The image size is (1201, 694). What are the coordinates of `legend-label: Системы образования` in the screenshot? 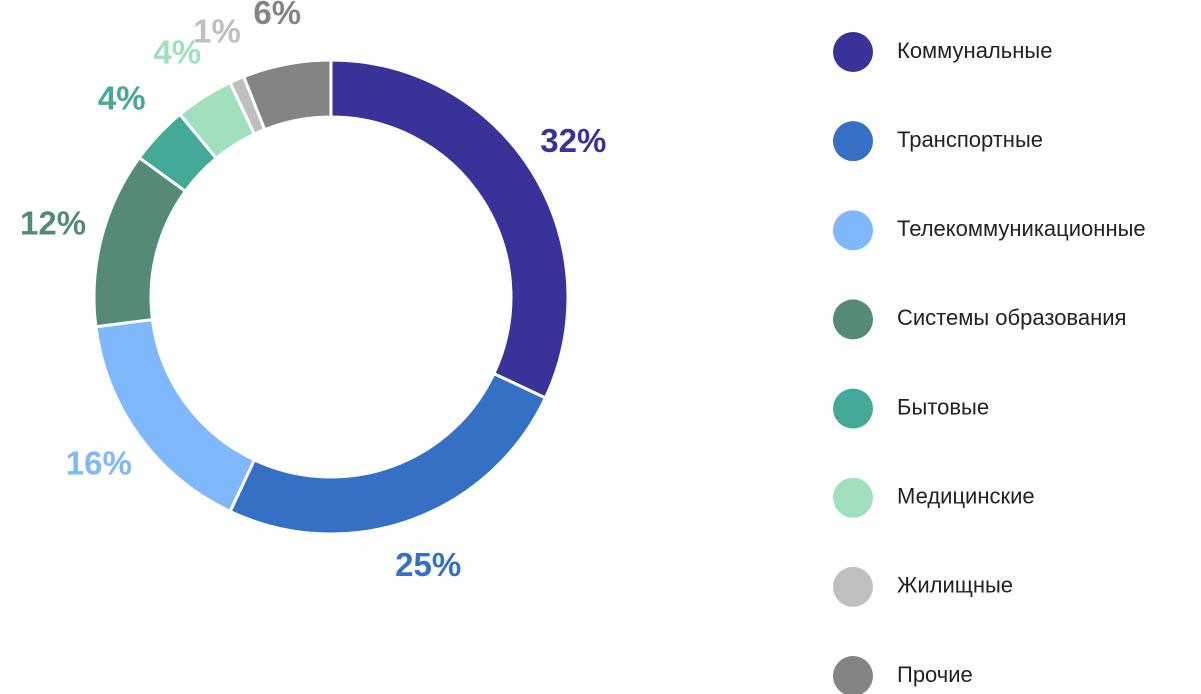 It's located at (1011, 317).